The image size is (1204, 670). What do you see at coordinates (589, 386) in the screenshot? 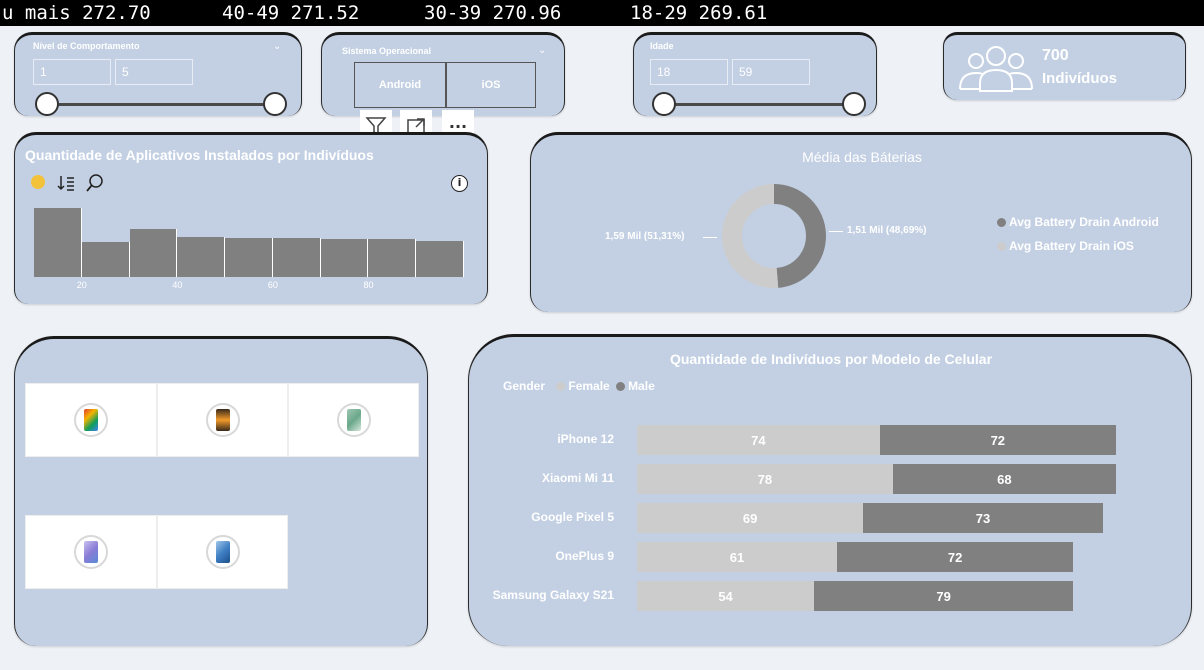
I see `legend-label: Female` at bounding box center [589, 386].